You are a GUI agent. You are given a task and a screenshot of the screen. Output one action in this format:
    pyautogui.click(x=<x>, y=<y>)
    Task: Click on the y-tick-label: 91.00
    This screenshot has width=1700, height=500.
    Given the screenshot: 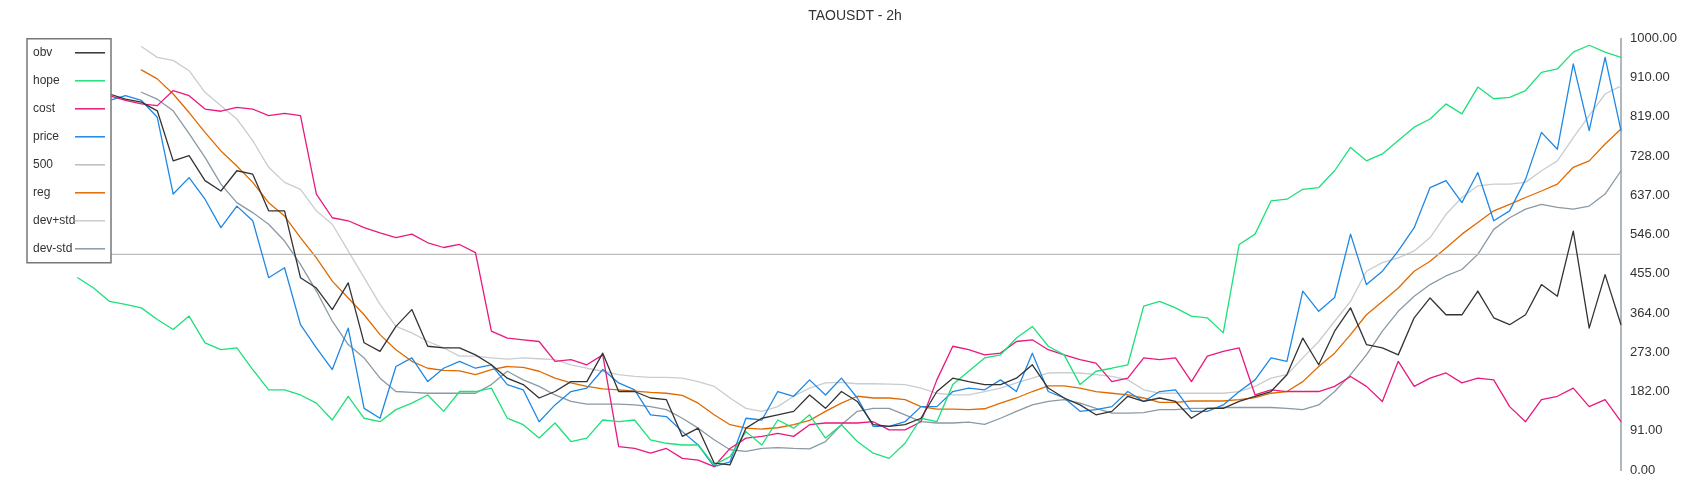 What is the action you would take?
    pyautogui.click(x=1646, y=430)
    